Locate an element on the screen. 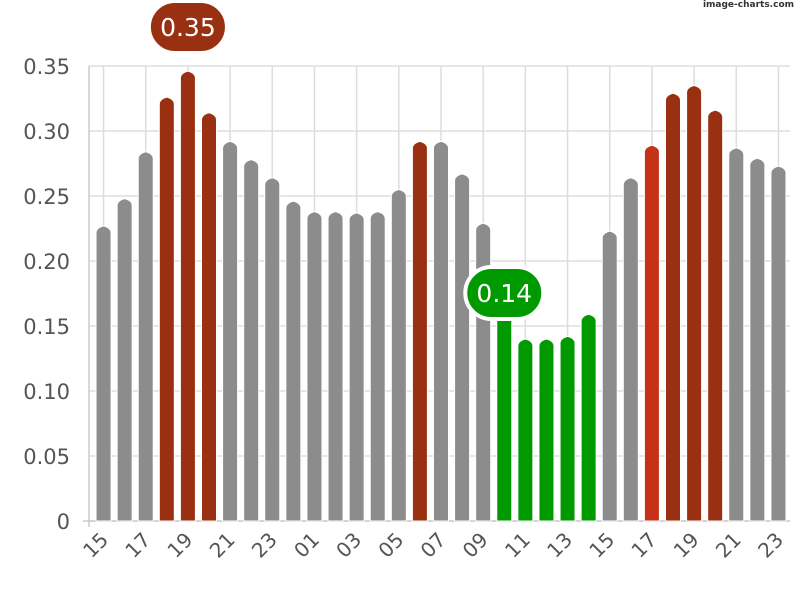 This screenshot has width=800, height=600. y-tick-label: 0.05 is located at coordinates (46, 457).